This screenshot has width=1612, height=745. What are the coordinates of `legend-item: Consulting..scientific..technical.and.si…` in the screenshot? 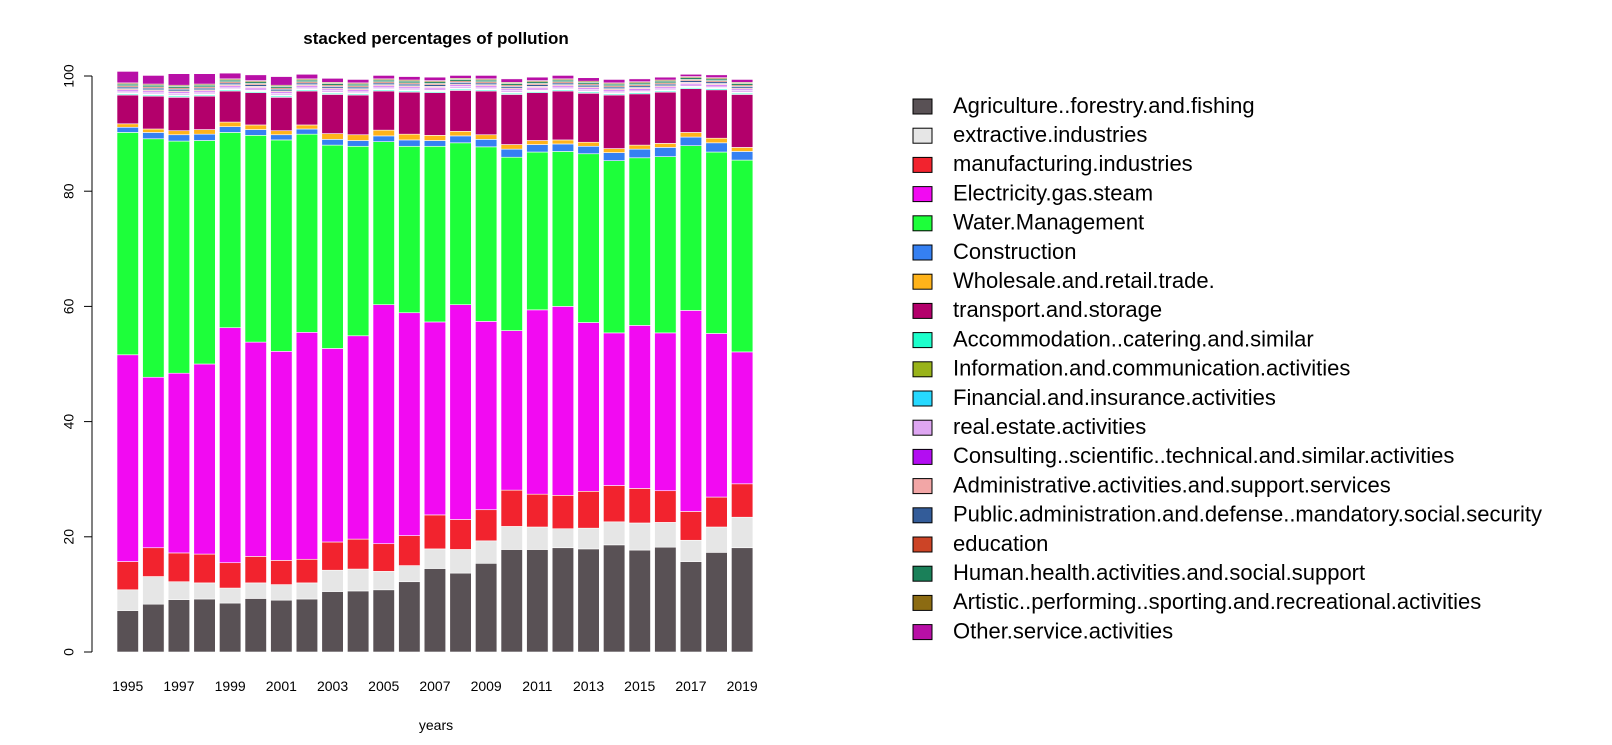 It's located at (1183, 455).